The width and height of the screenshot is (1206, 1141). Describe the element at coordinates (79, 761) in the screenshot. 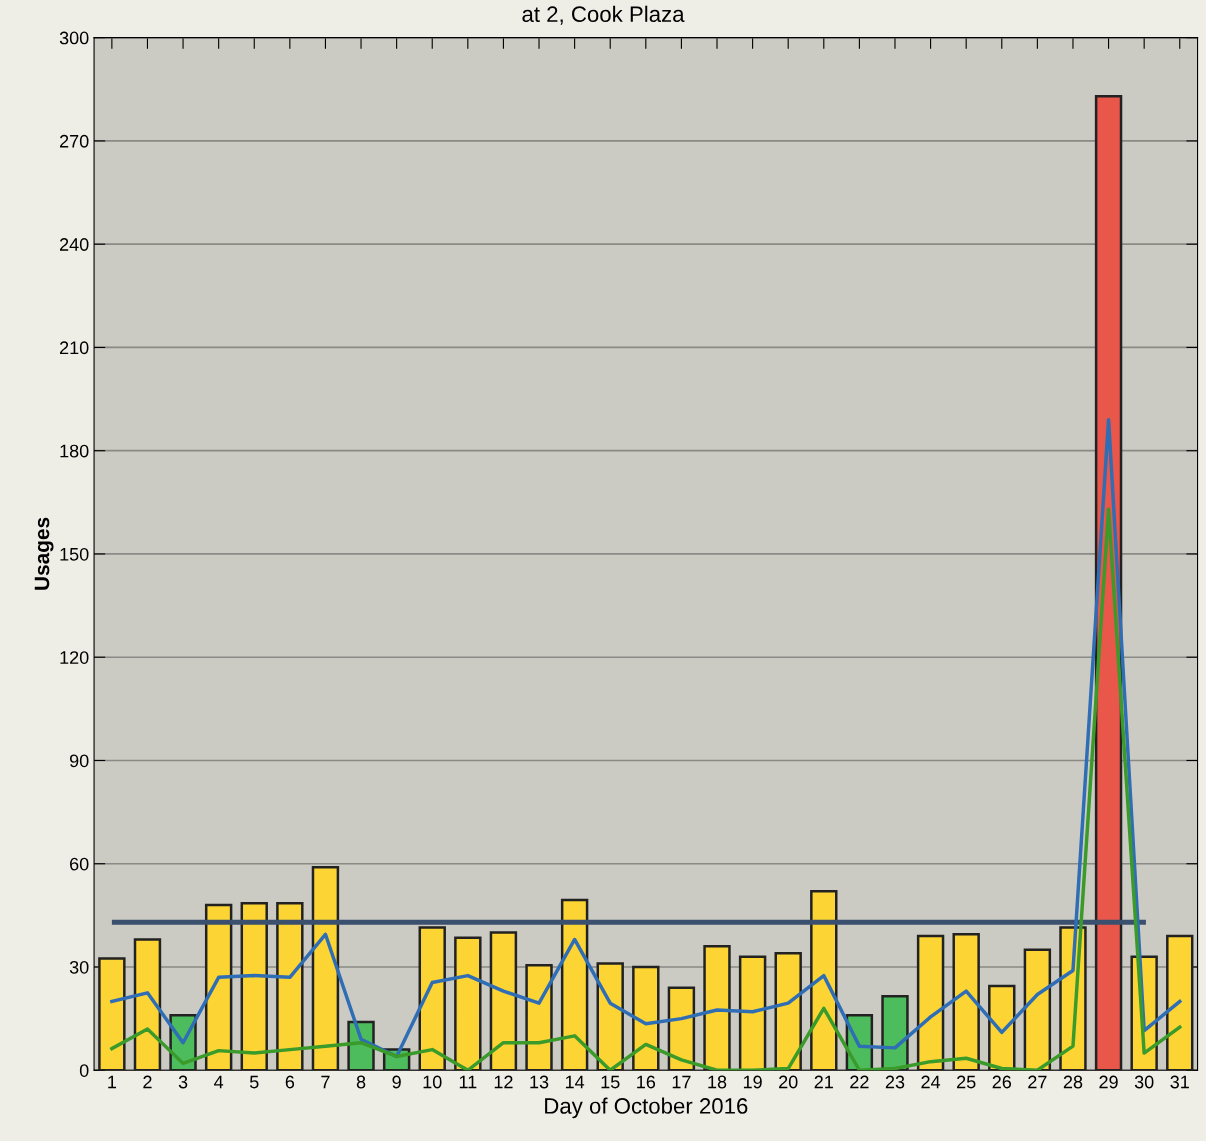

I see `y-tick-label: 90` at that location.